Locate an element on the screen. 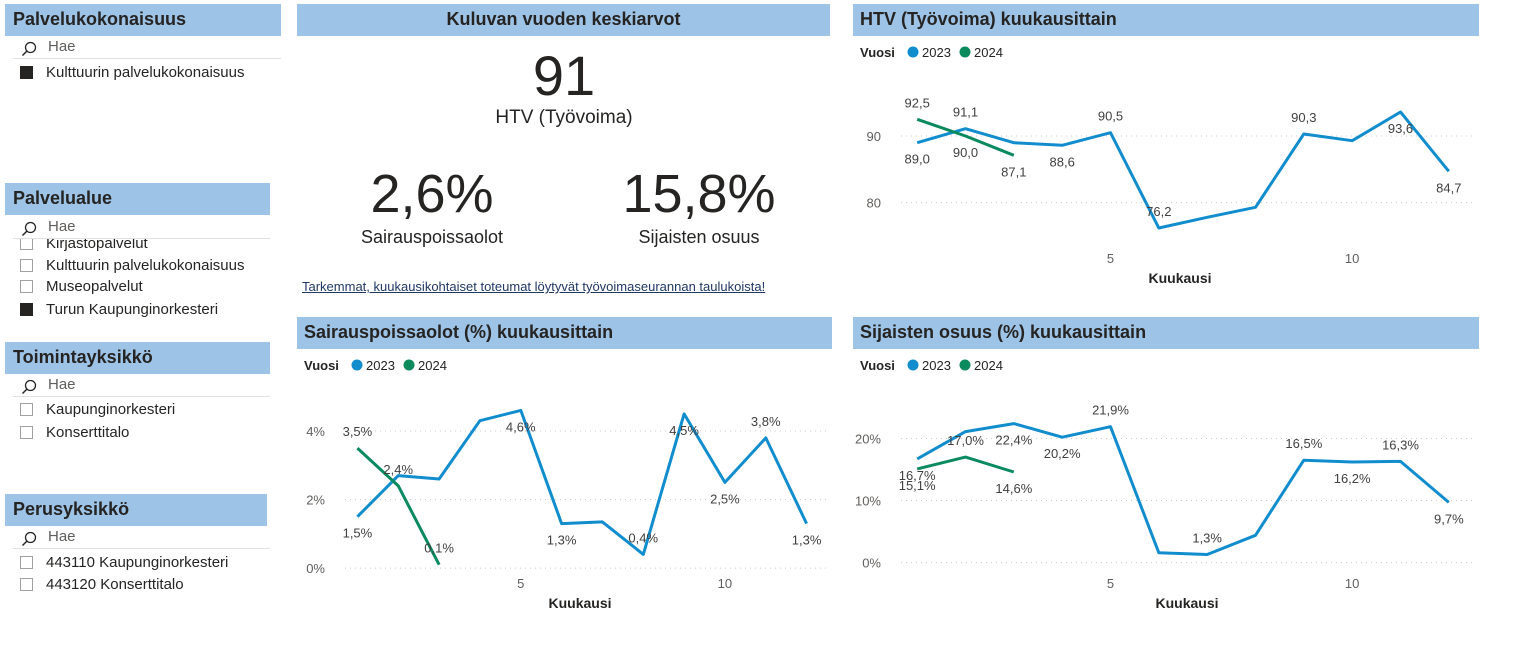 This screenshot has height=650, width=1521. option-label: Kirjastopalvelut is located at coordinates (97, 243).